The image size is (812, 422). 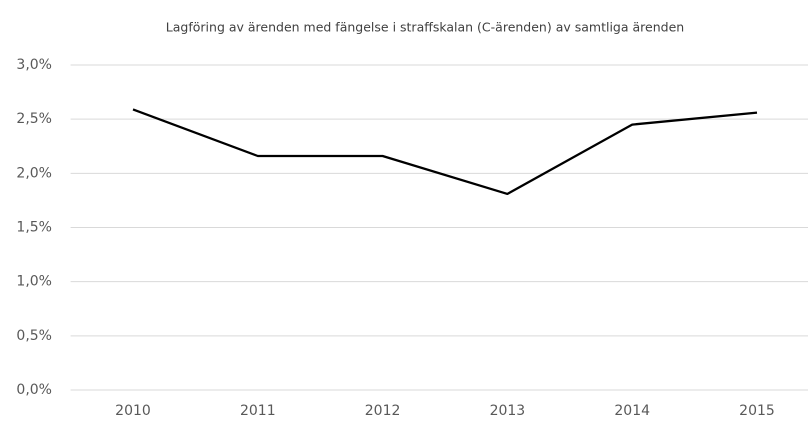 What do you see at coordinates (34, 119) in the screenshot?
I see `y-tick-label: 2,5%` at bounding box center [34, 119].